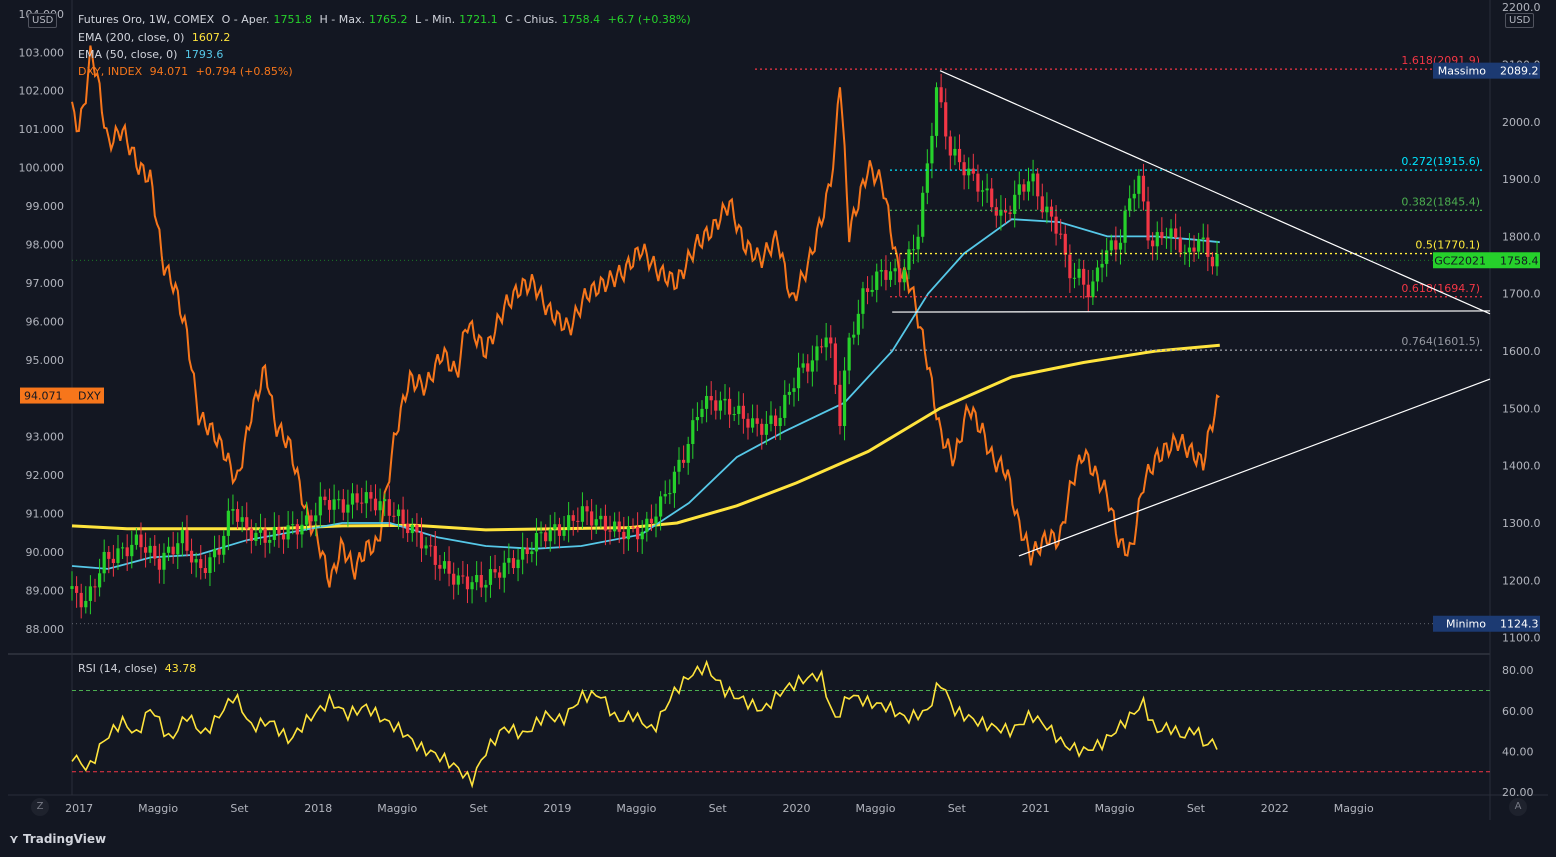 The height and width of the screenshot is (857, 1556). What do you see at coordinates (45, 552) in the screenshot?
I see `dxy-tick-label: 90.000` at bounding box center [45, 552].